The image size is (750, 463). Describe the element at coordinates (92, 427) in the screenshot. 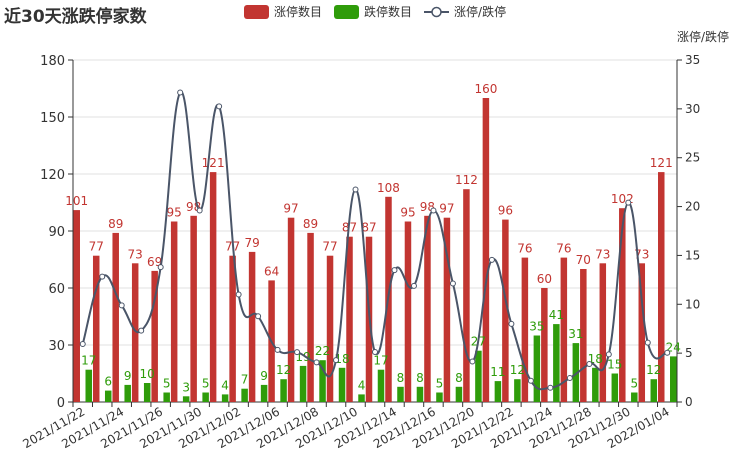

I see `x-tick-label: 2021/11/24` at that location.